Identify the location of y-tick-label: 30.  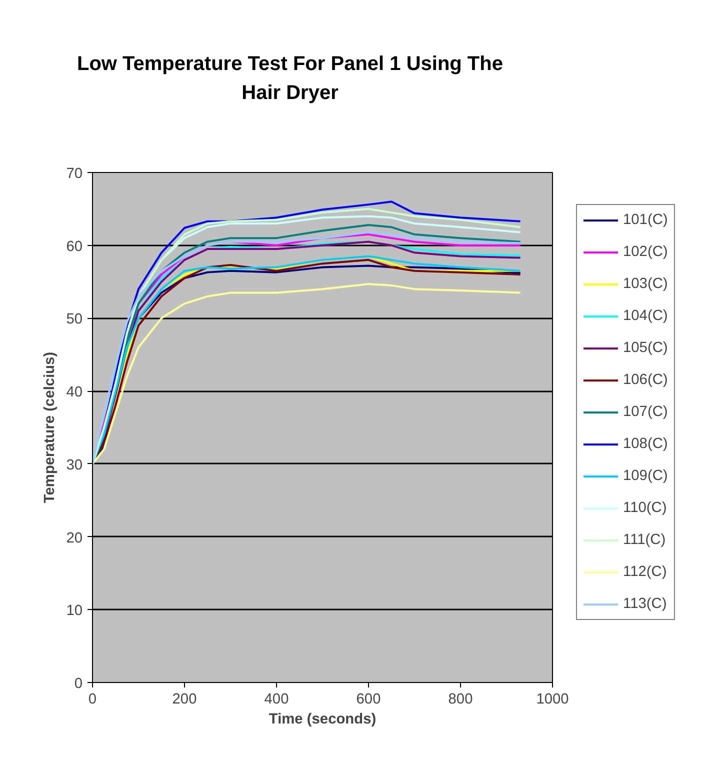
(74, 465).